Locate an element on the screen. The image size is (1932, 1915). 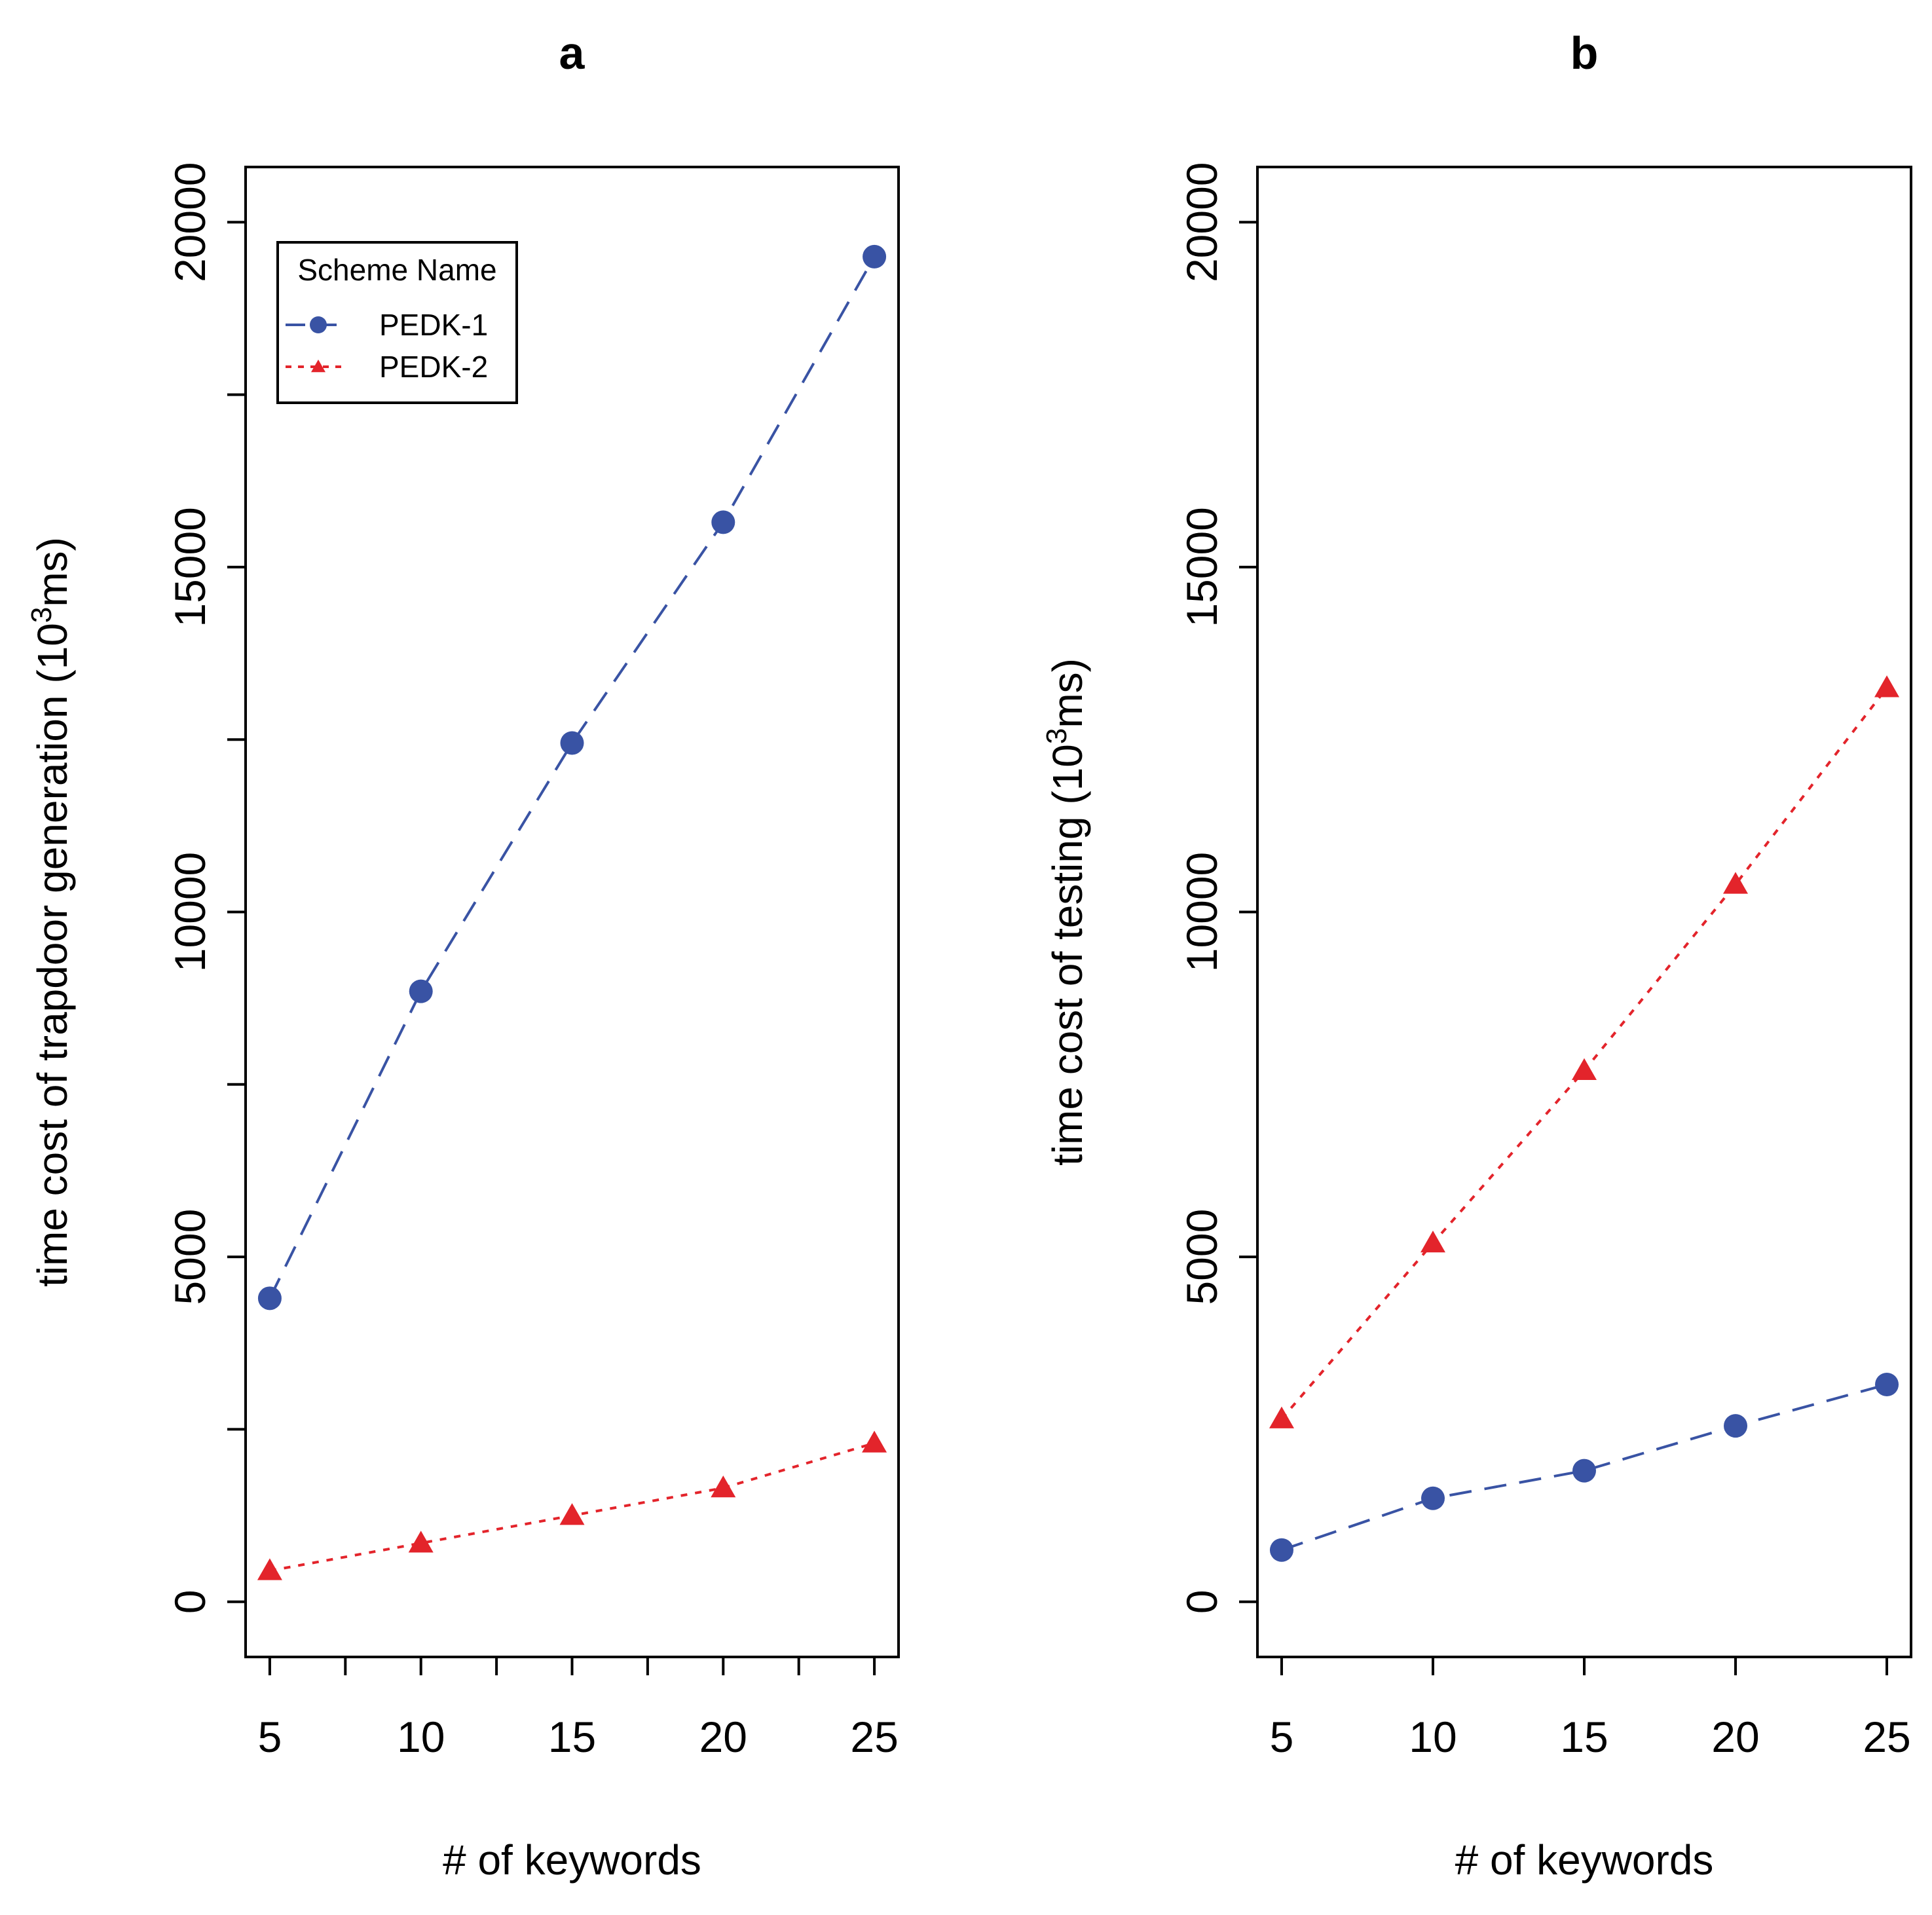
legend-label-pedk-2: PEDK-2 is located at coordinates (433, 367).